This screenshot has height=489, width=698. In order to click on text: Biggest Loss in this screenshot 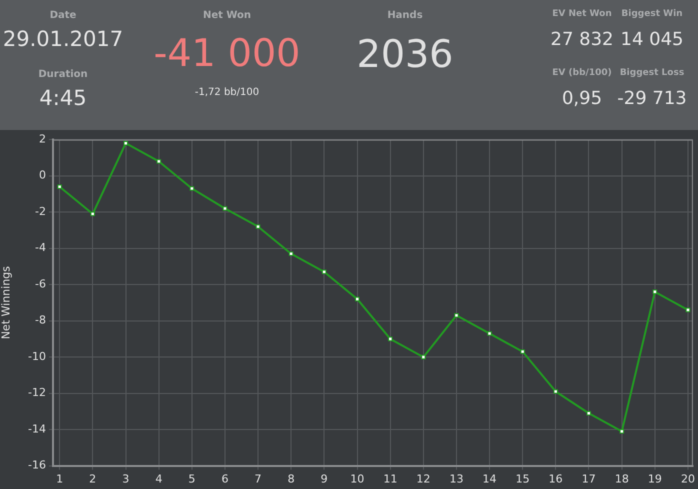, I will do `click(652, 73)`.